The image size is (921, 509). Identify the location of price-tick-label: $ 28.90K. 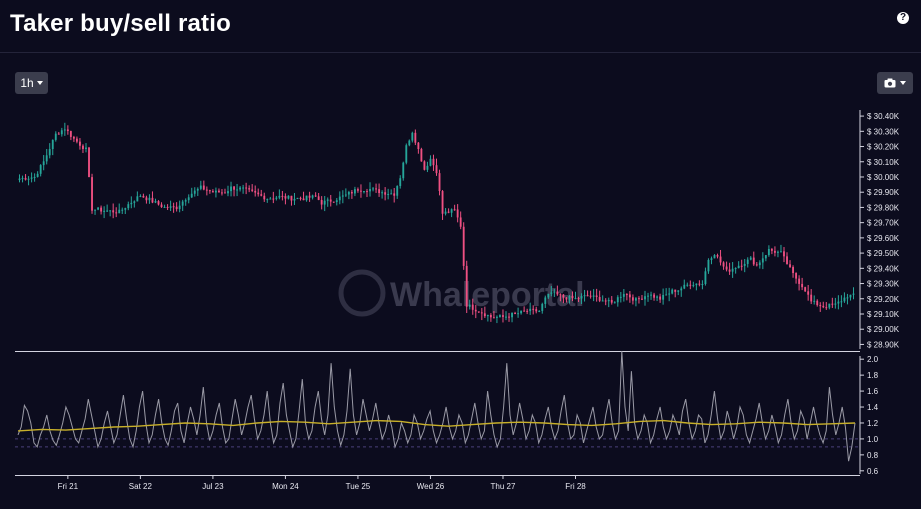
(883, 344).